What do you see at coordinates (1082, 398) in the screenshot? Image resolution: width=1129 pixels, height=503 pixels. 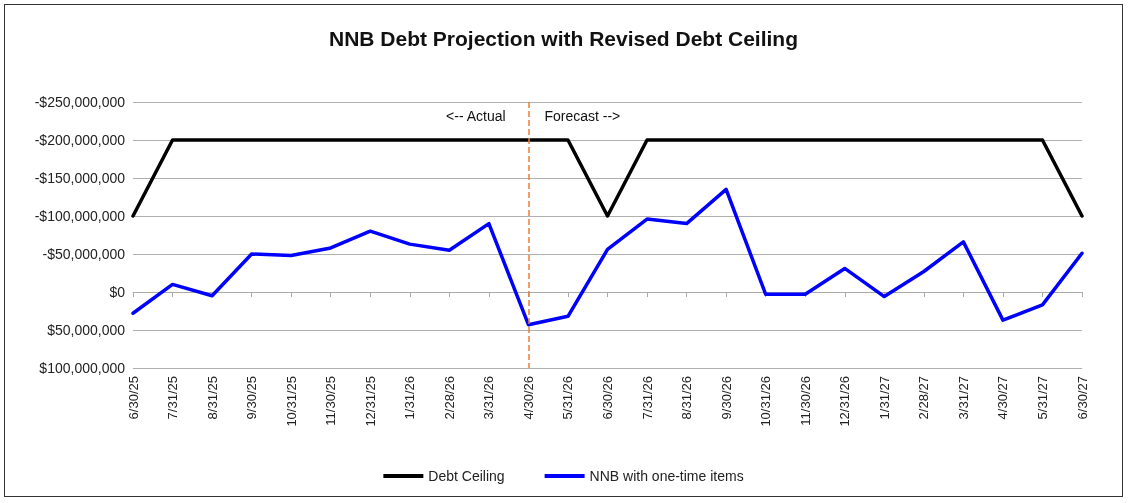 I see `x-tick-label: 6/30/27` at bounding box center [1082, 398].